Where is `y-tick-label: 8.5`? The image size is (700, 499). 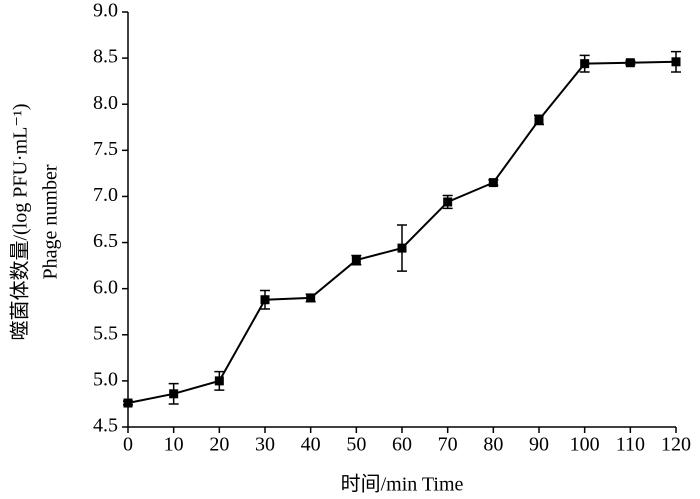 y-tick-label: 8.5 is located at coordinates (105, 57).